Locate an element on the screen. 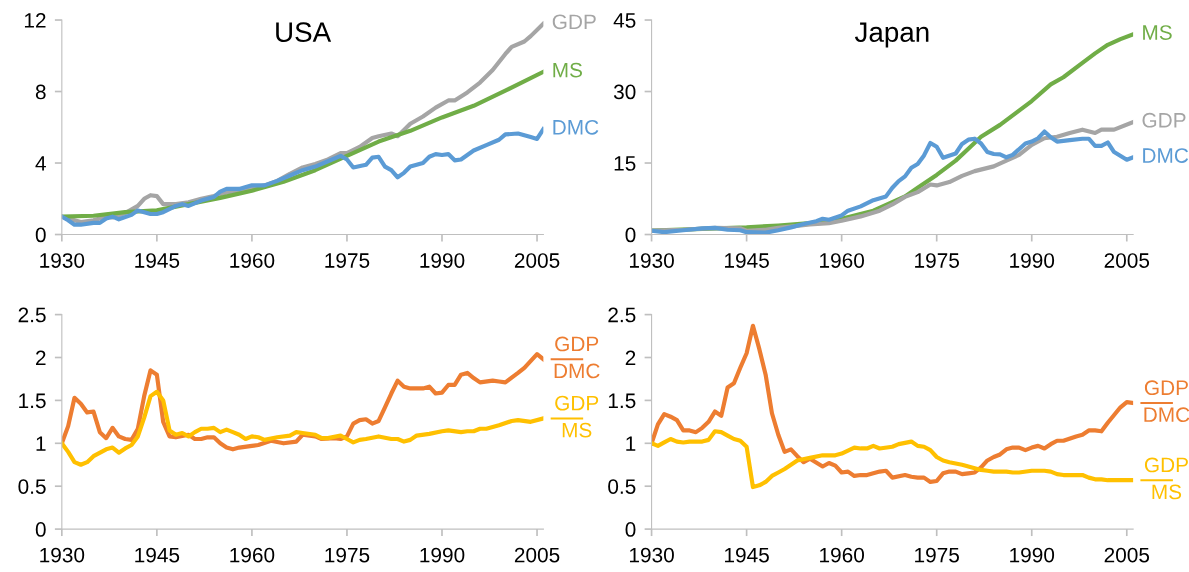  y-tick-label: 45 is located at coordinates (624, 20).